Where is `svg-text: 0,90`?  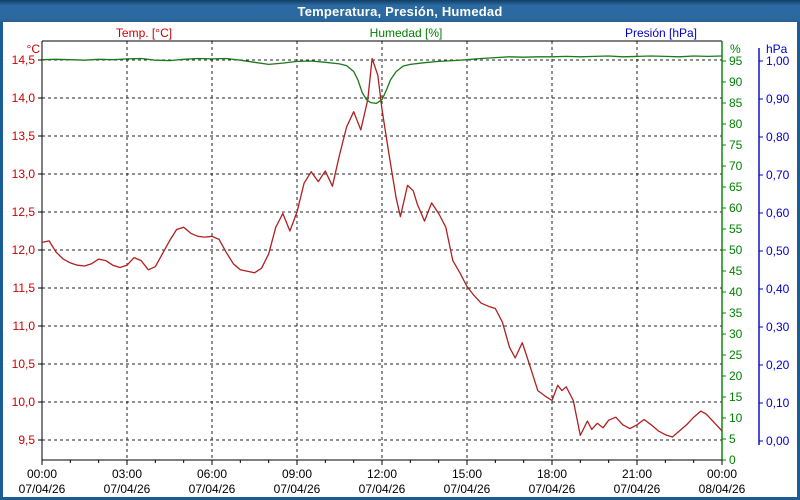 svg-text: 0,90 is located at coordinates (778, 99).